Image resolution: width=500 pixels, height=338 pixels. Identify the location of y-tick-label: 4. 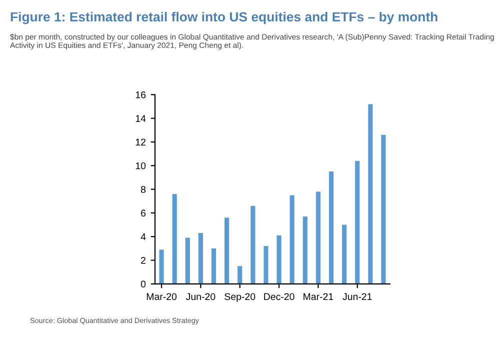
(143, 236).